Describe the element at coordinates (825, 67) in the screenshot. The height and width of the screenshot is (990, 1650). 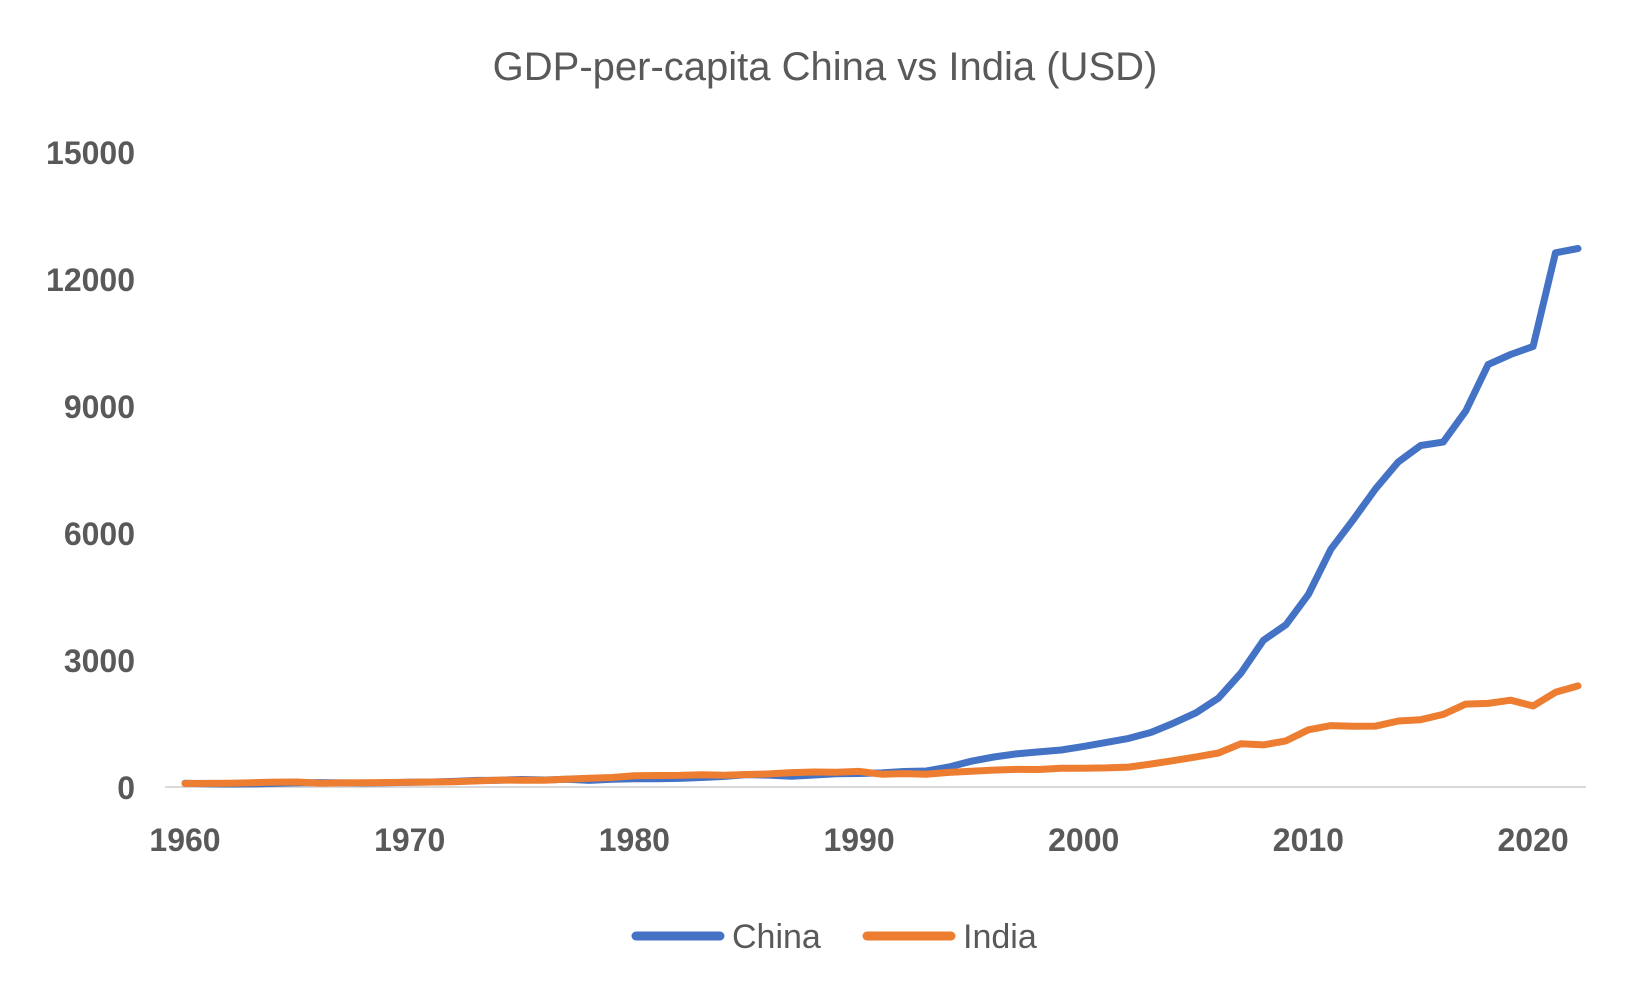
I see `chart-title: GDP-per-capita China vs India (USD)` at that location.